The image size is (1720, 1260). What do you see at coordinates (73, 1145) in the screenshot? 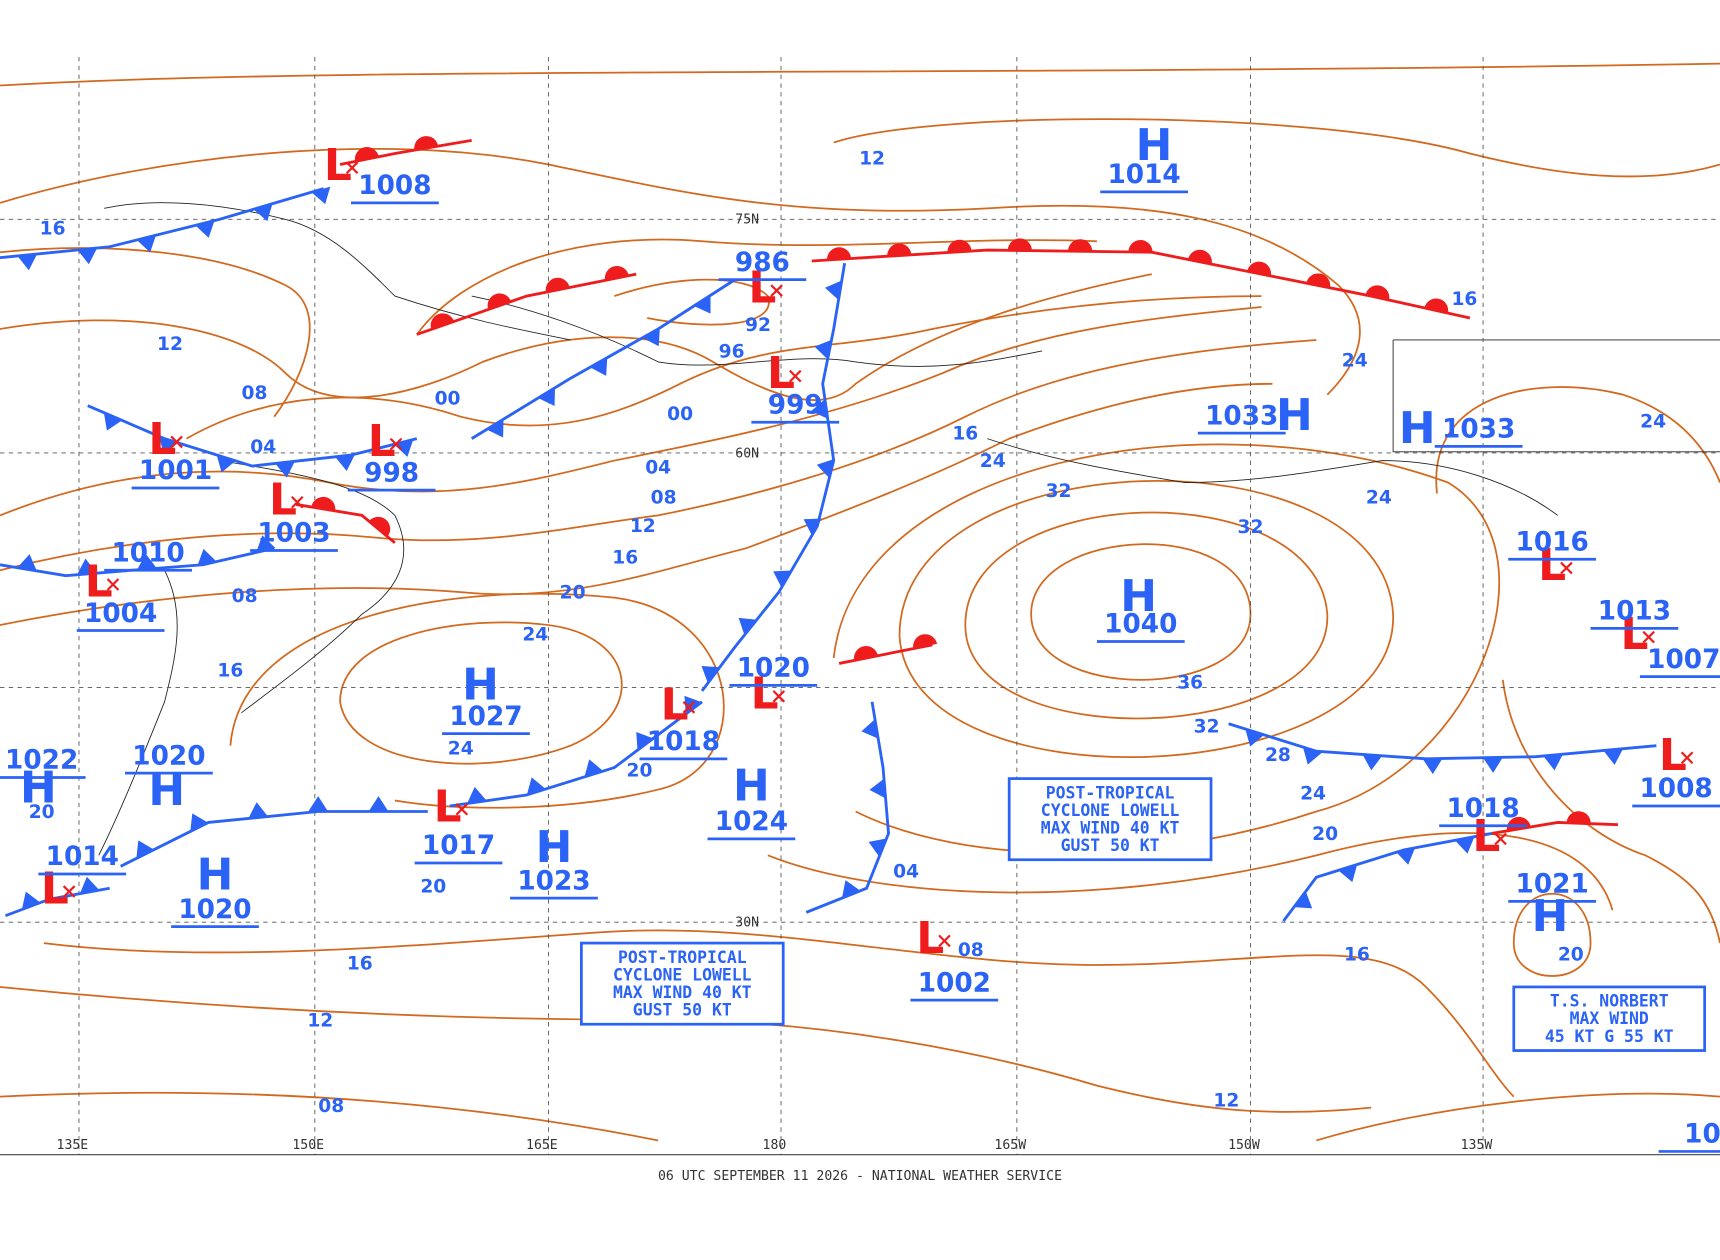
I see `longitude-label: 135E` at bounding box center [73, 1145].